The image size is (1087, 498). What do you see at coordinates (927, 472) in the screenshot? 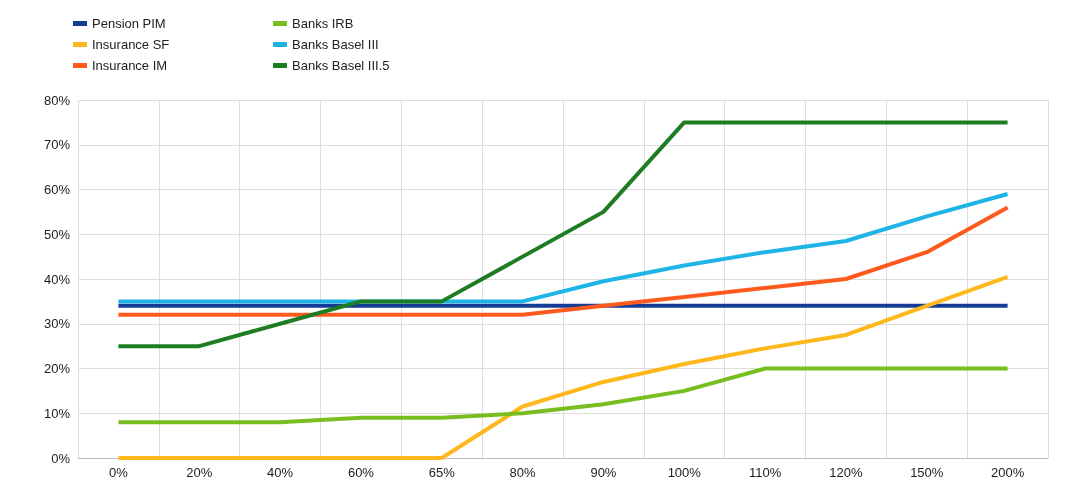
I see `x-tick-label: 150%` at bounding box center [927, 472].